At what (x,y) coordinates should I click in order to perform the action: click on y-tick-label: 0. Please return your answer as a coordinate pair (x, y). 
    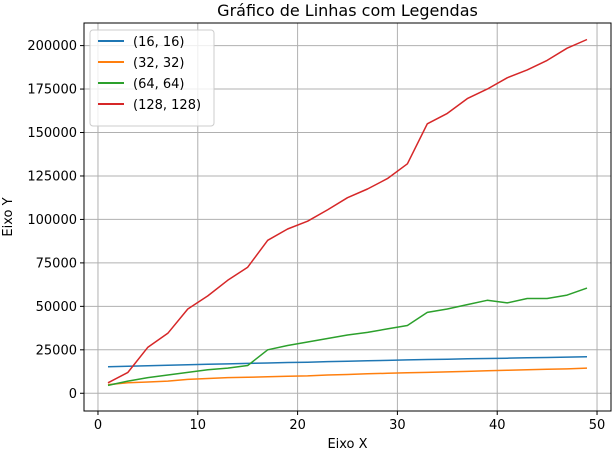
    Looking at the image, I should click on (73, 394).